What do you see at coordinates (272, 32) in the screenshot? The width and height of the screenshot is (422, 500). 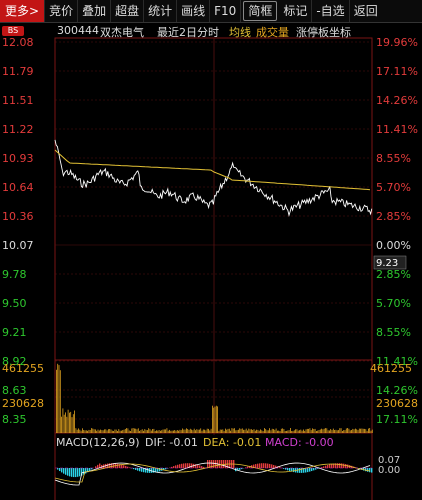 I see `volume-label: 成交量` at bounding box center [272, 32].